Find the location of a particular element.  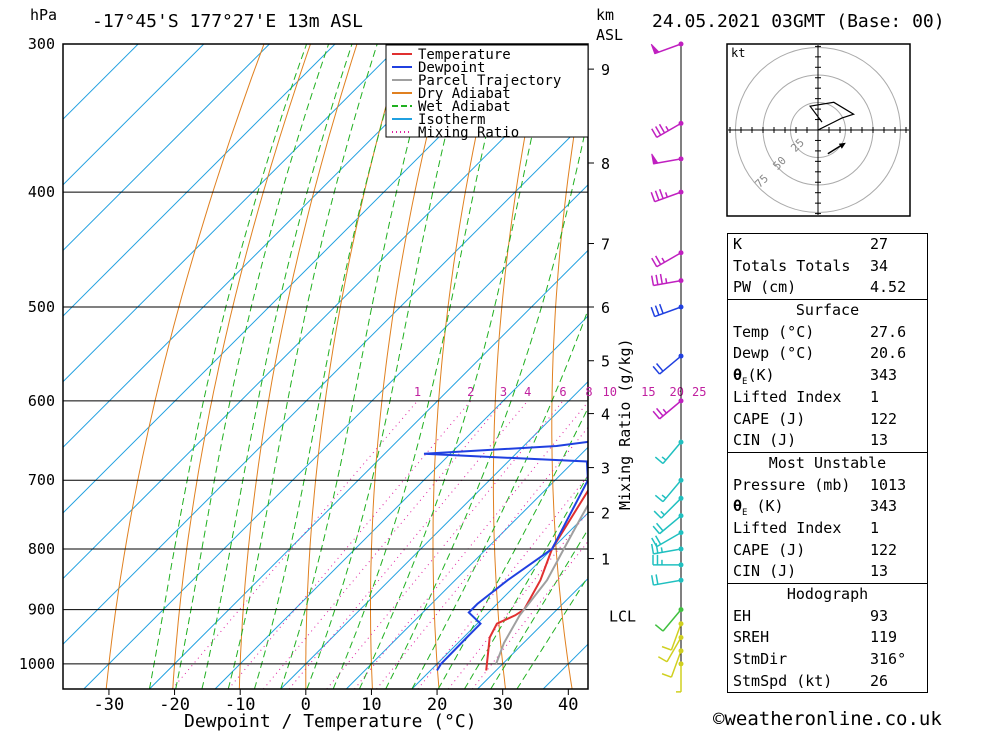

mixing-ratio-label: 6 is located at coordinates (562, 392).